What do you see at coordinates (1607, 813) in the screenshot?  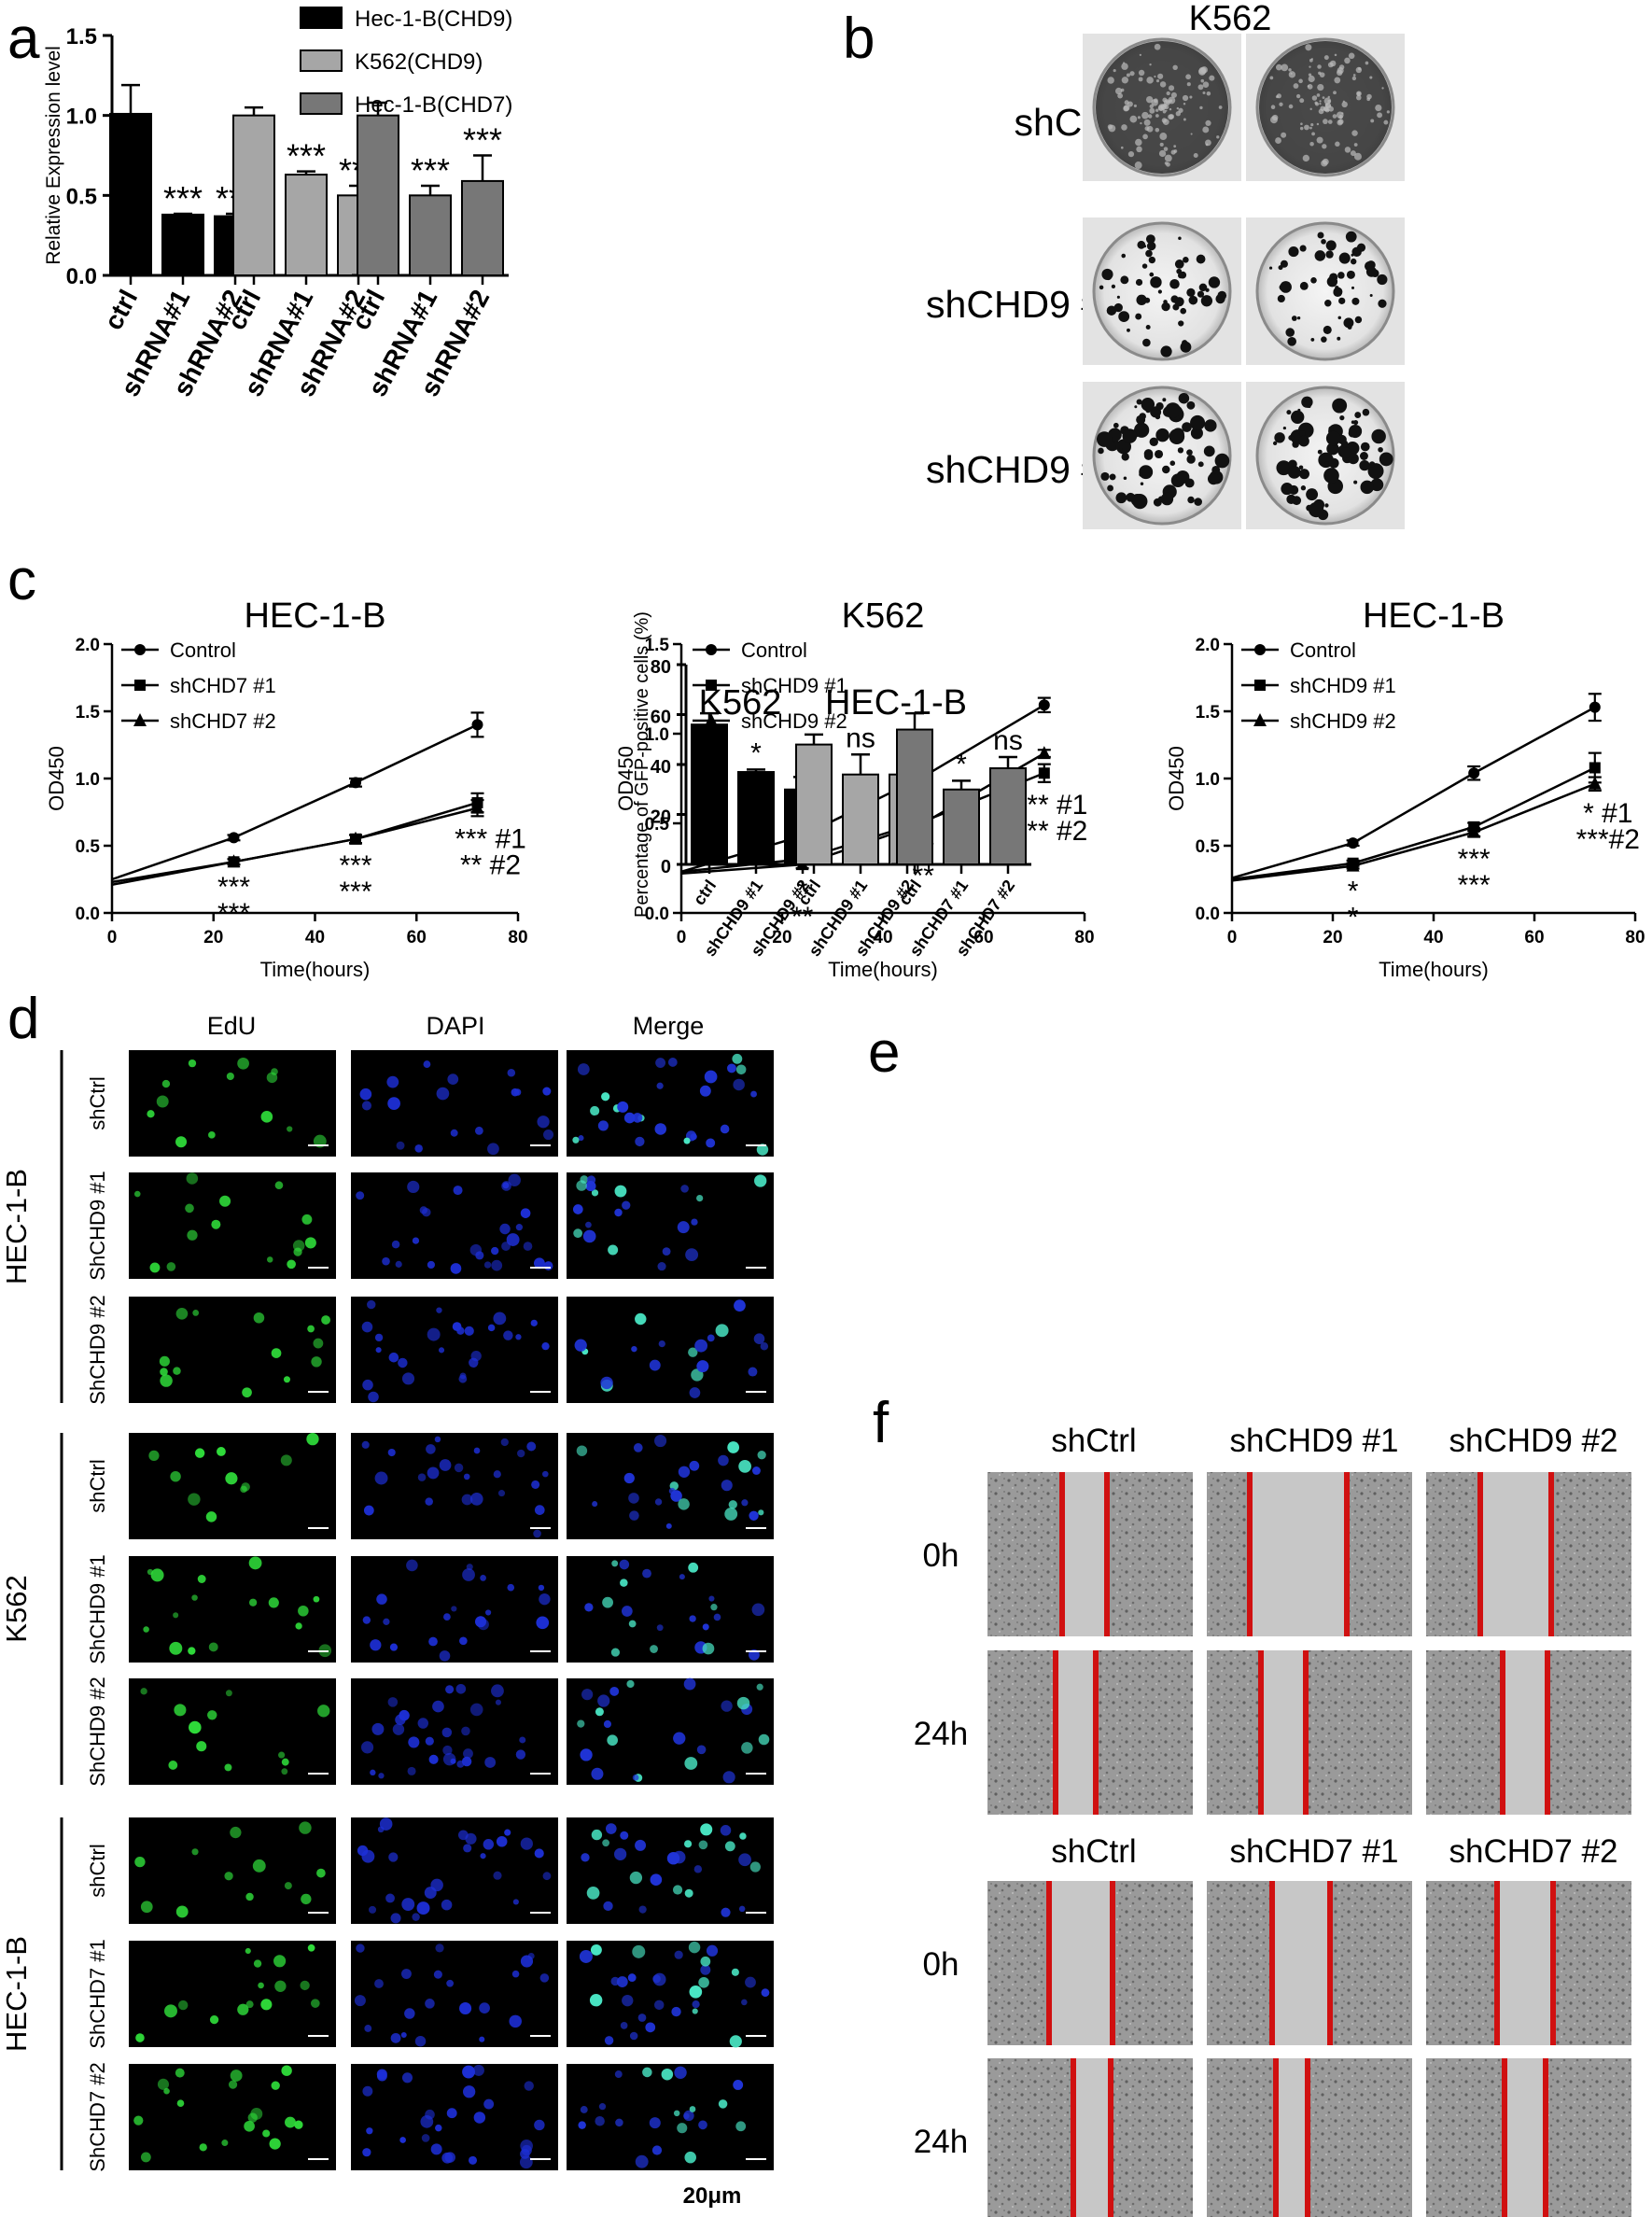 I see `significance-label: * #1` at bounding box center [1607, 813].